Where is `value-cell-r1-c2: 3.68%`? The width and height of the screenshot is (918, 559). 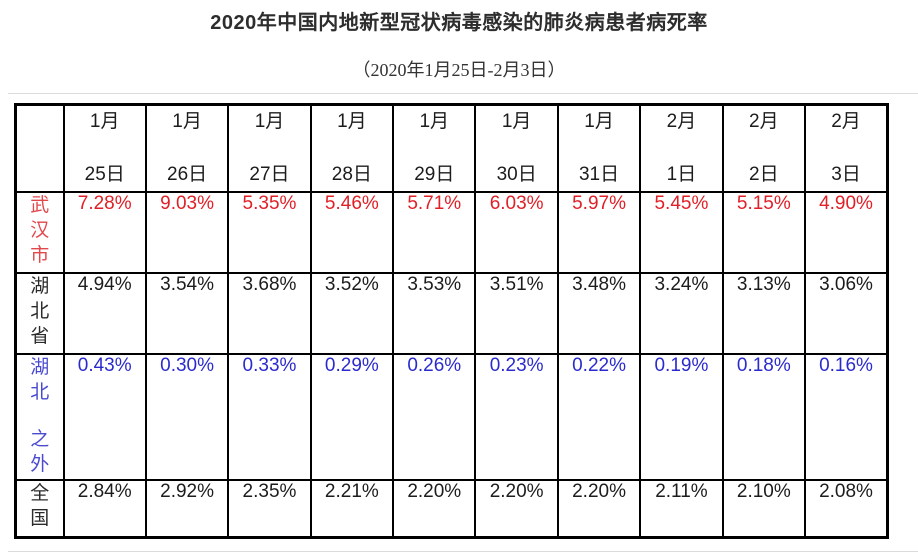 value-cell-r1-c2: 3.68% is located at coordinates (269, 313).